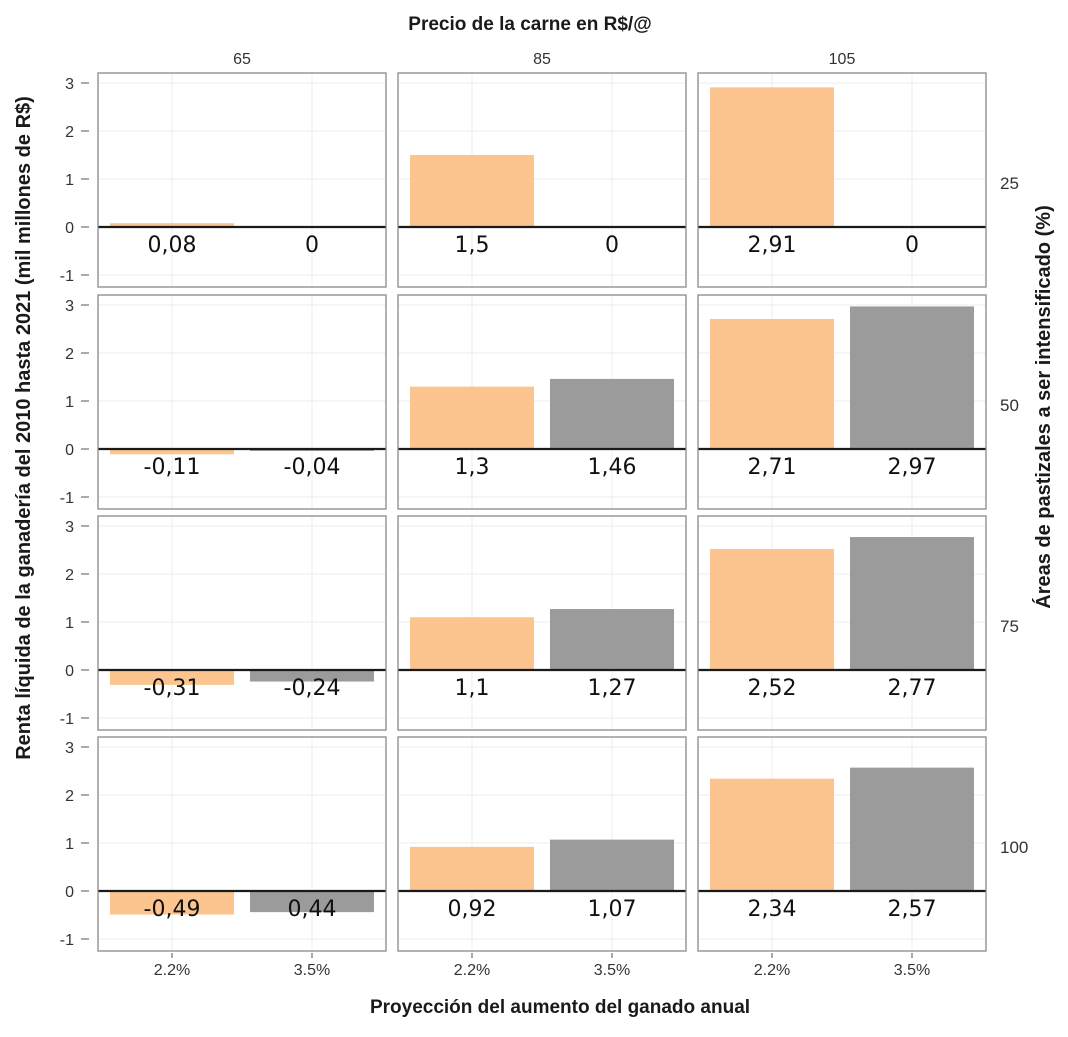 This screenshot has height=1037, width=1068. What do you see at coordinates (912, 909) in the screenshot?
I see `data-label: 2,57` at bounding box center [912, 909].